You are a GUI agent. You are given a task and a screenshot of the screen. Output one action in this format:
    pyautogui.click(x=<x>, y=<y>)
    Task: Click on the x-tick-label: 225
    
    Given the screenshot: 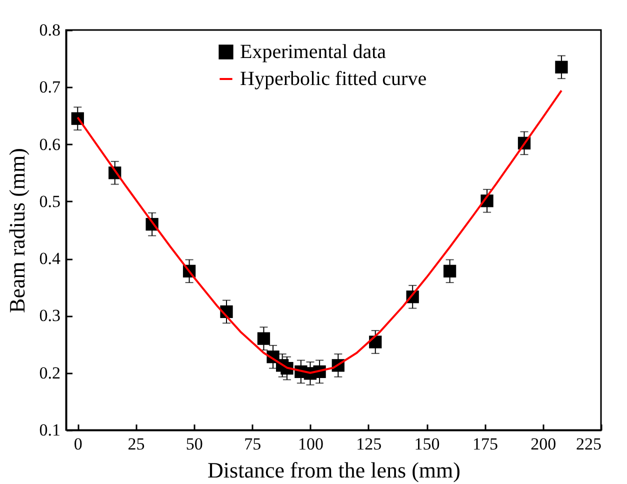 What is the action you would take?
    pyautogui.click(x=589, y=444)
    